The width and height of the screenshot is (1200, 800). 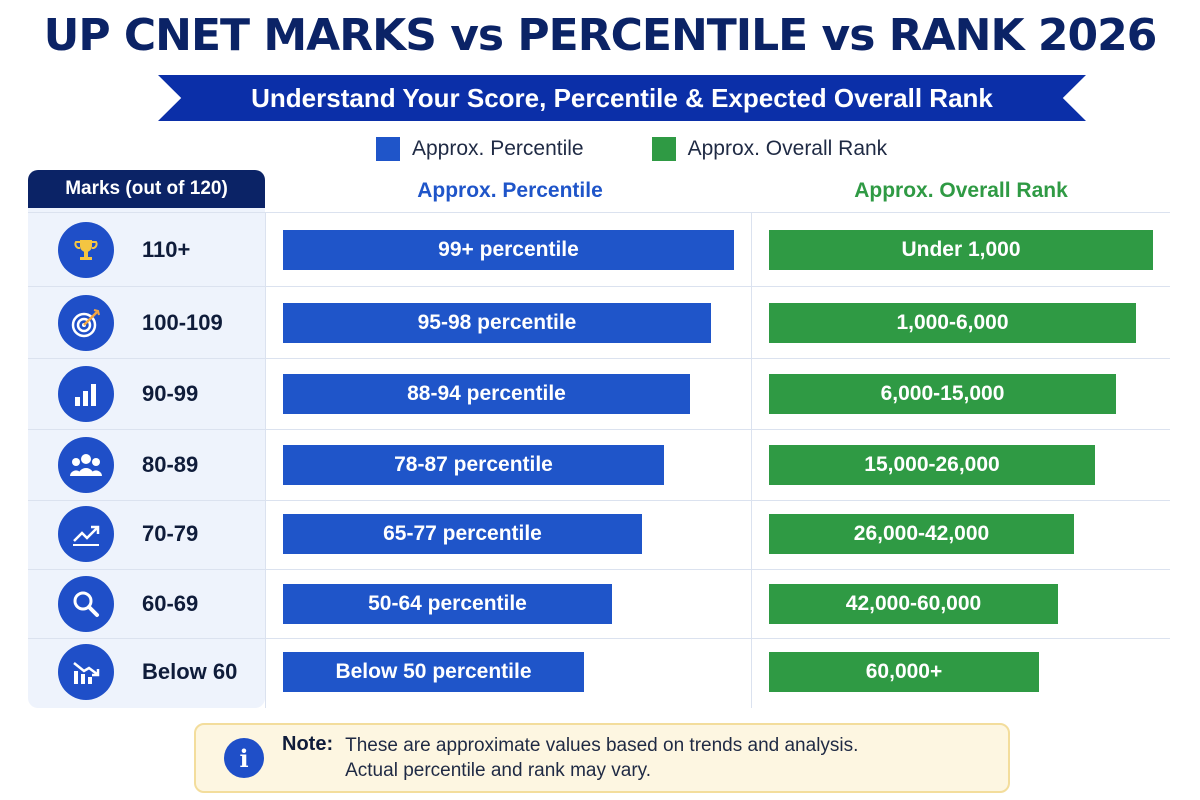 What do you see at coordinates (308, 744) in the screenshot?
I see `note-label: Note:` at bounding box center [308, 744].